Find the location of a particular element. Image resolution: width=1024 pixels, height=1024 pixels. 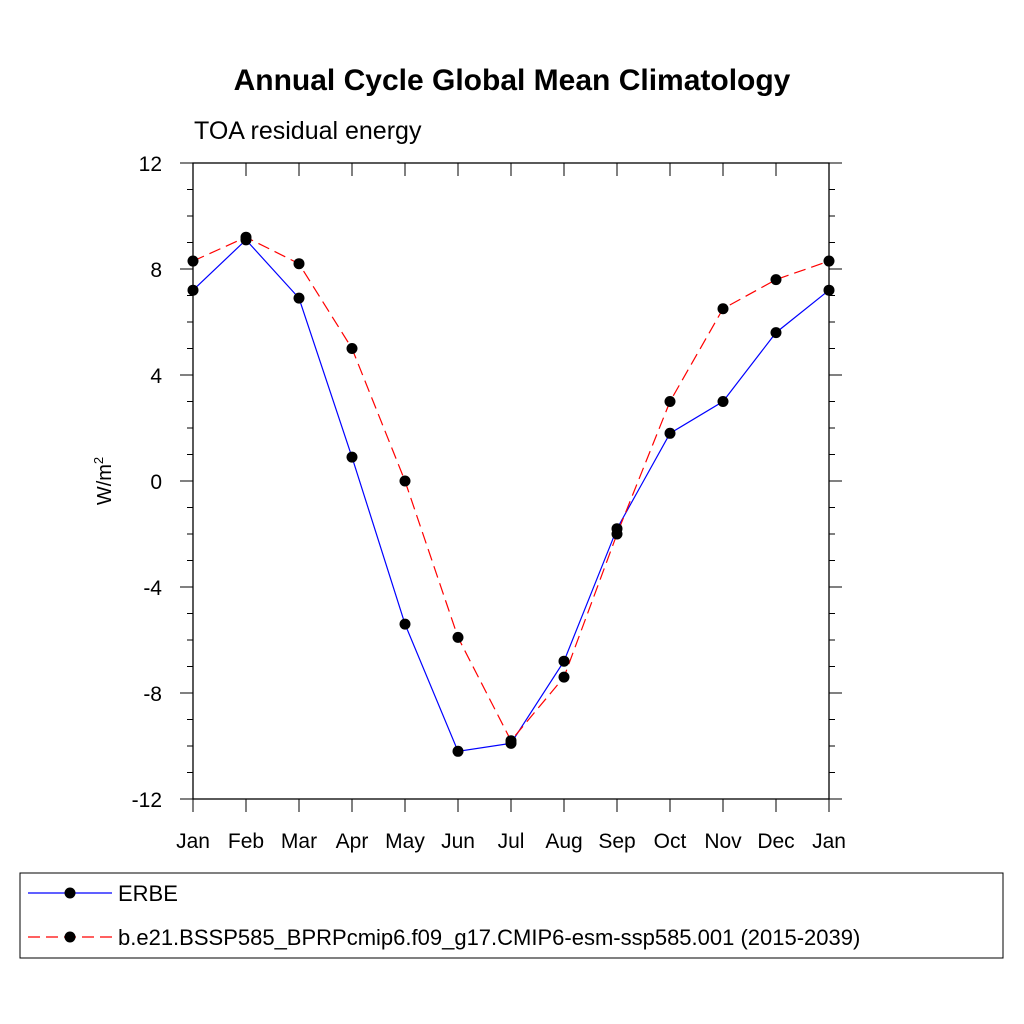

y-tick-label: 4 is located at coordinates (156, 376).